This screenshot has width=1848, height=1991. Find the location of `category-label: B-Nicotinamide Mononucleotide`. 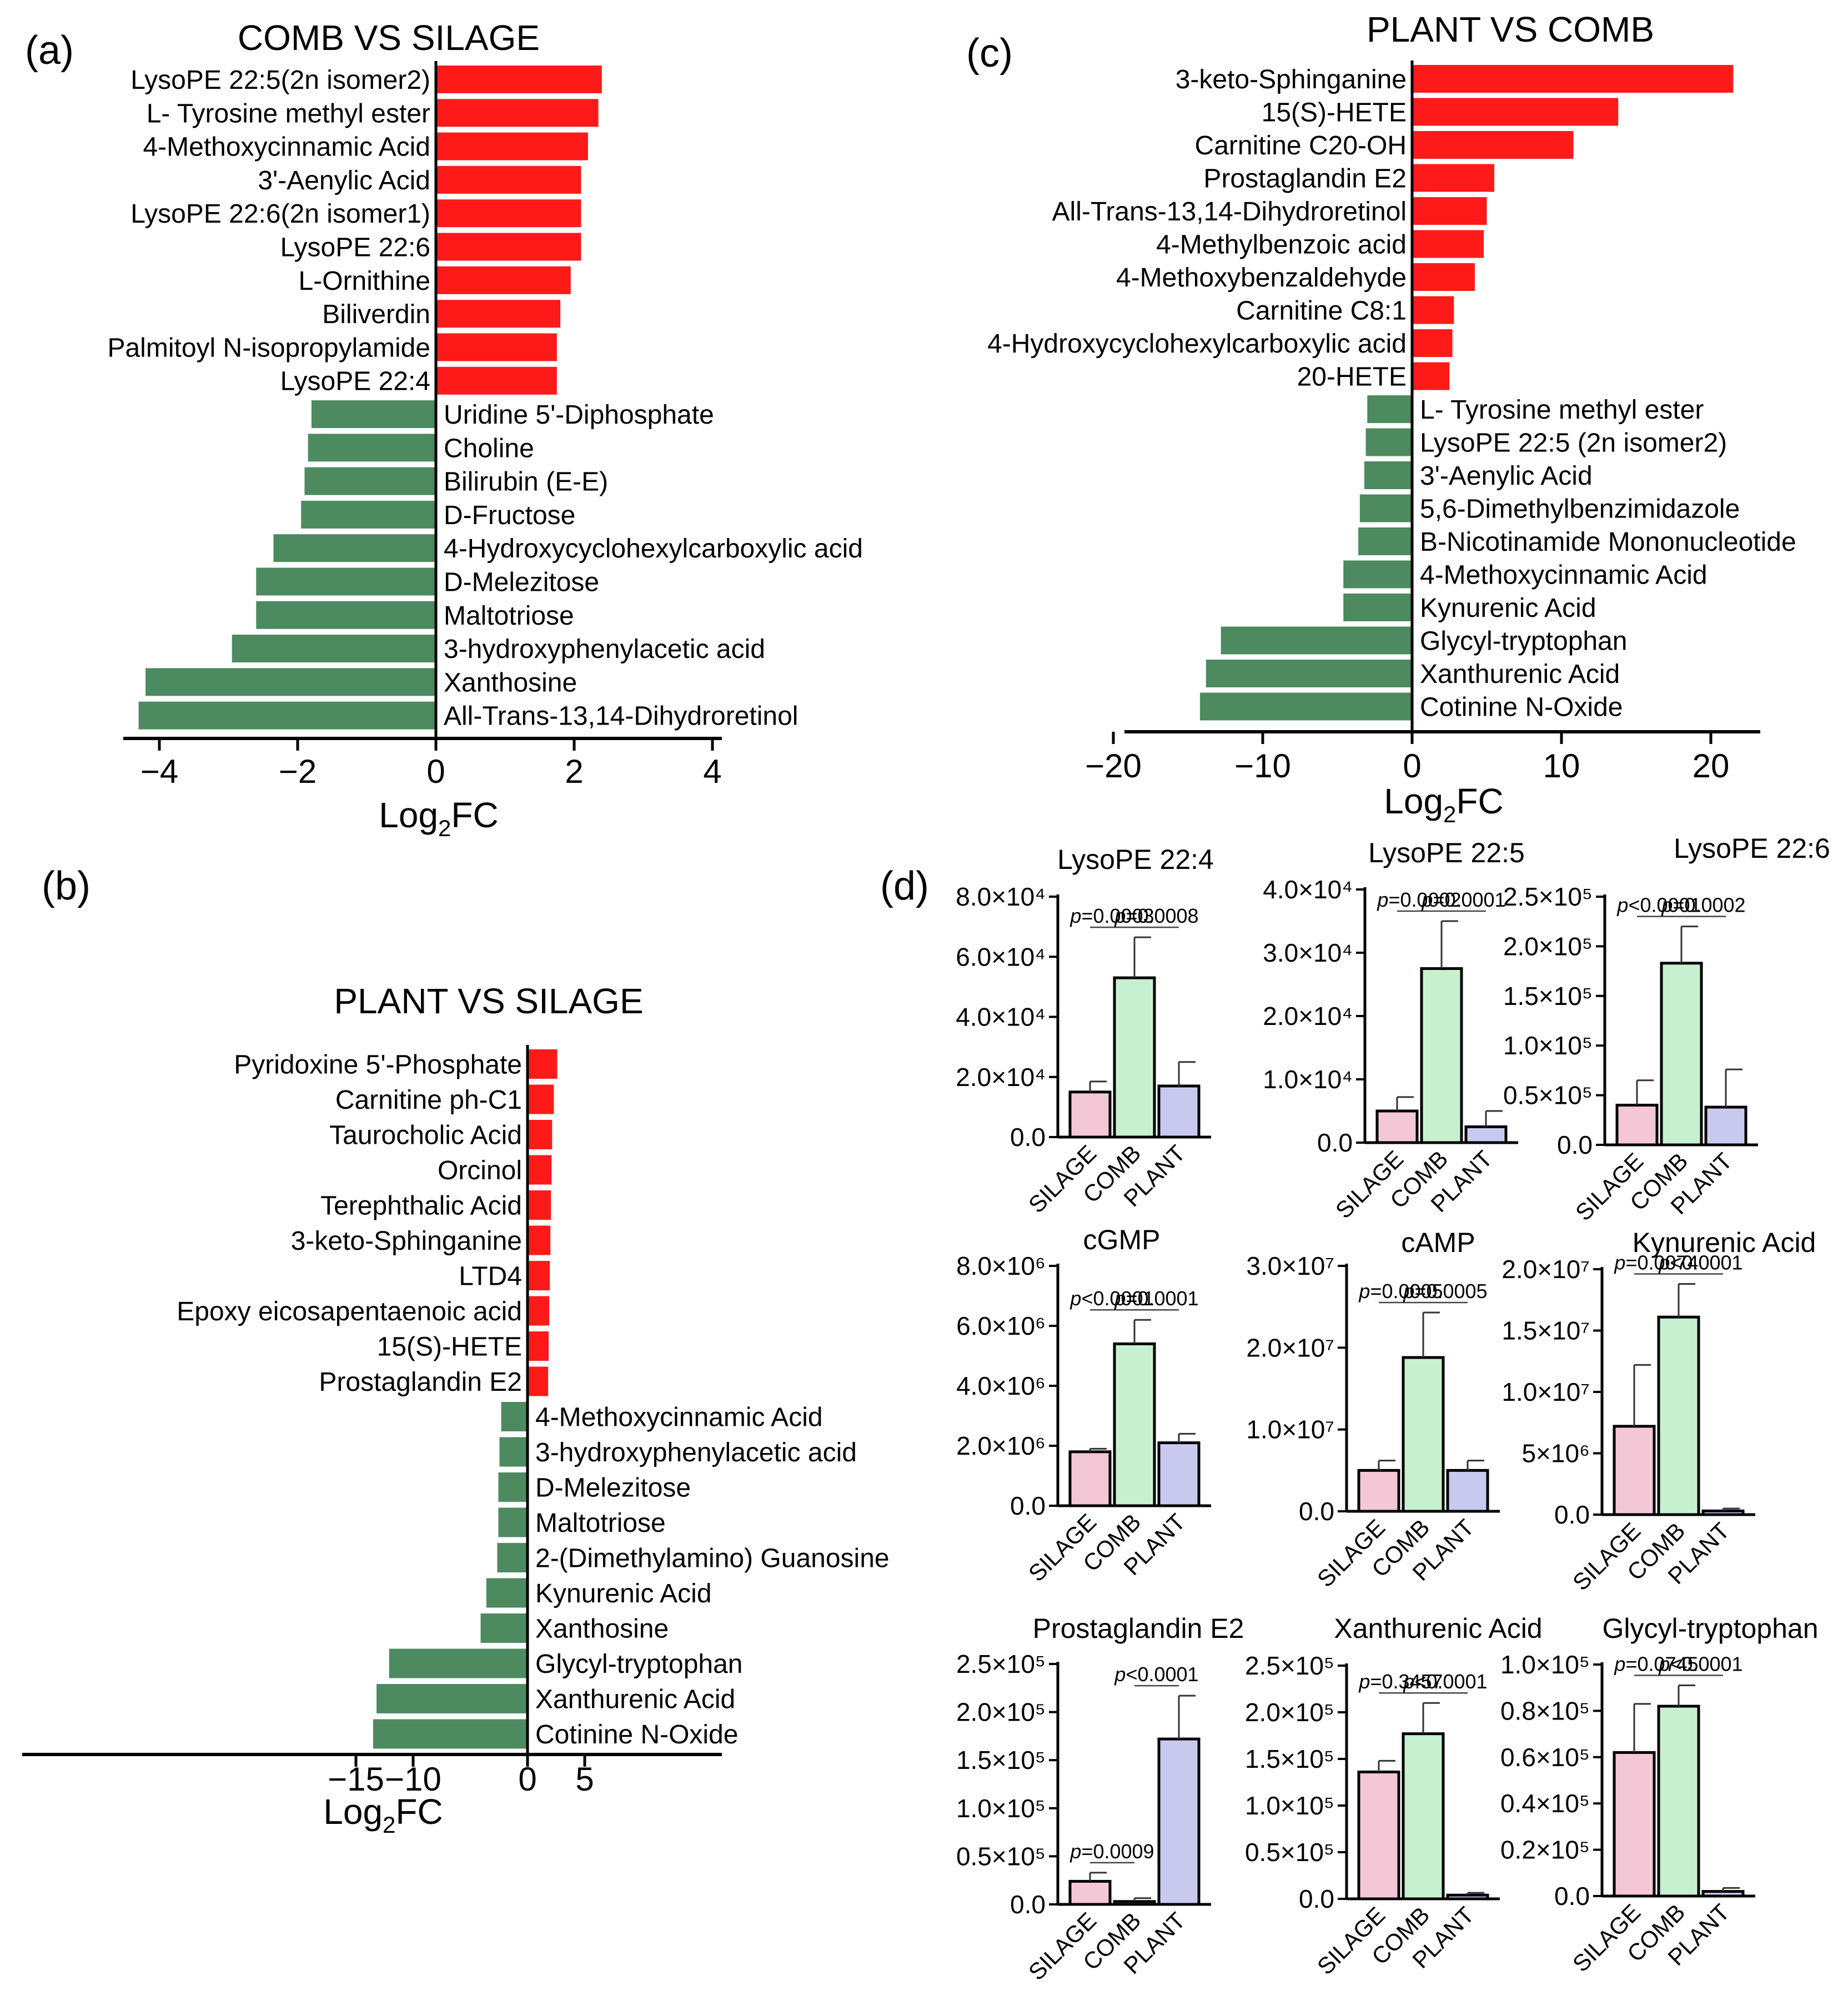

category-label: B-Nicotinamide Mononucleotide is located at coordinates (1608, 542).